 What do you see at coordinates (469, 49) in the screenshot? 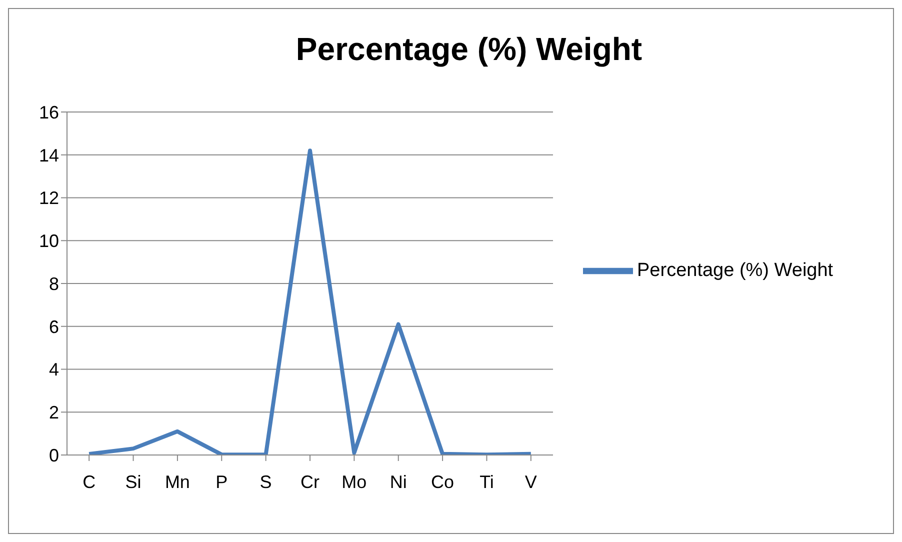
I see `chart-title: Percentage (%) Weight` at bounding box center [469, 49].